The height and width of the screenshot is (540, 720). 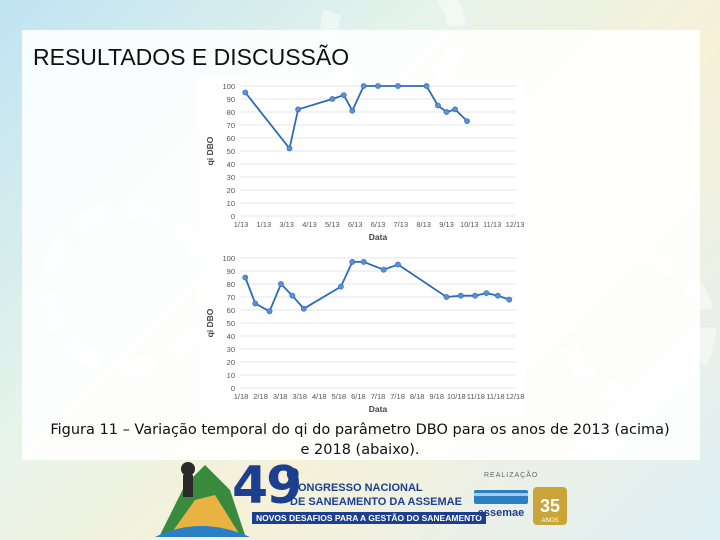 What do you see at coordinates (360, 450) in the screenshot?
I see `caption-line-2: e 2018 (abaixo).` at bounding box center [360, 450].